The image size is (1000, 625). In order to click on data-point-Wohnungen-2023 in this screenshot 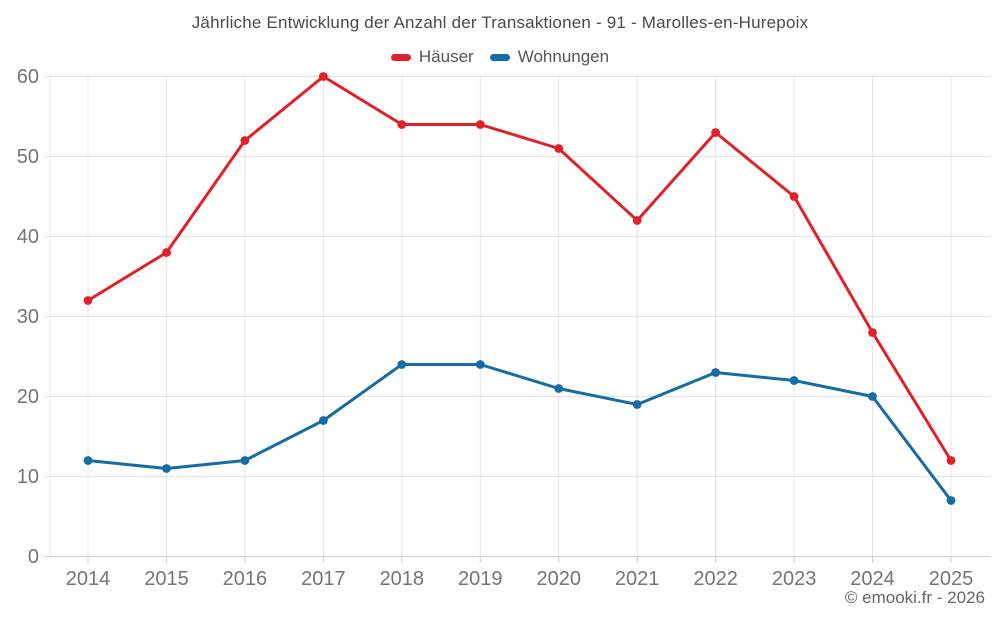, I will do `click(794, 380)`.